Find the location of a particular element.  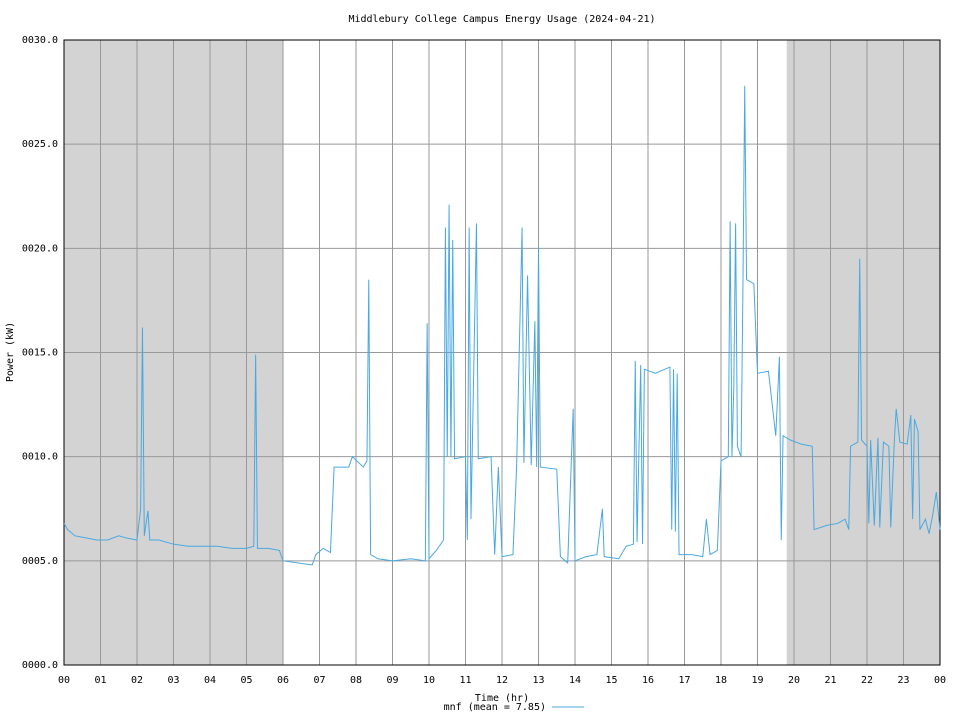

legend-label: mnf (mean = 7.85) is located at coordinates (495, 707).